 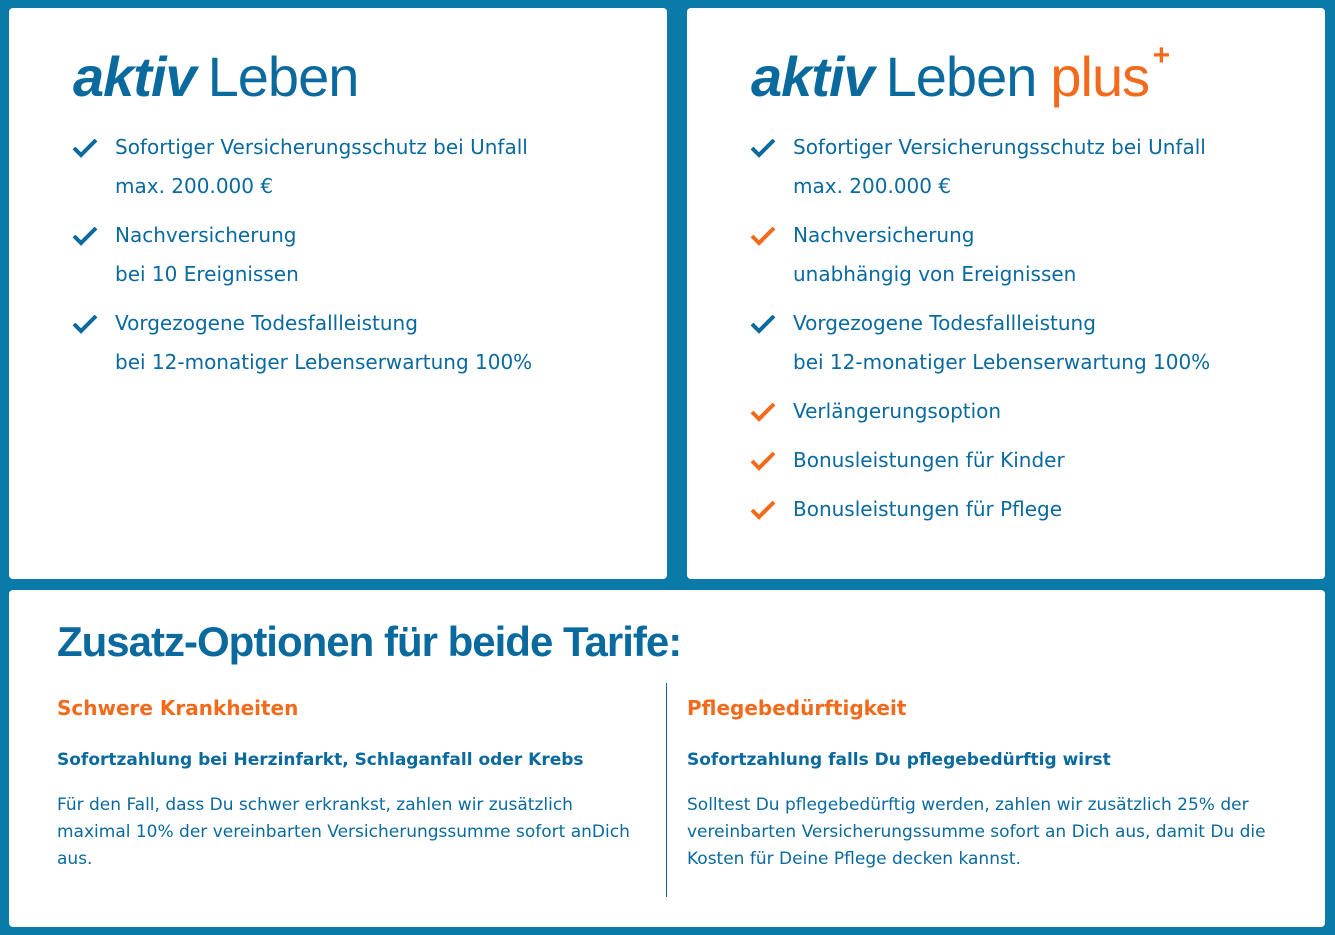 What do you see at coordinates (369, 641) in the screenshot?
I see `options-title: Zusatz-Optionen für beide Tarife:` at bounding box center [369, 641].